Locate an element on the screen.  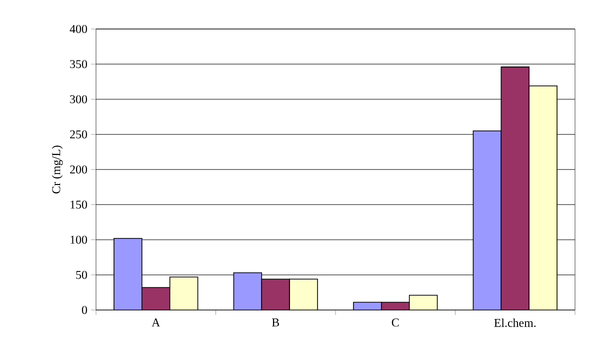
y-tick-label: 150 is located at coordinates (79, 204).